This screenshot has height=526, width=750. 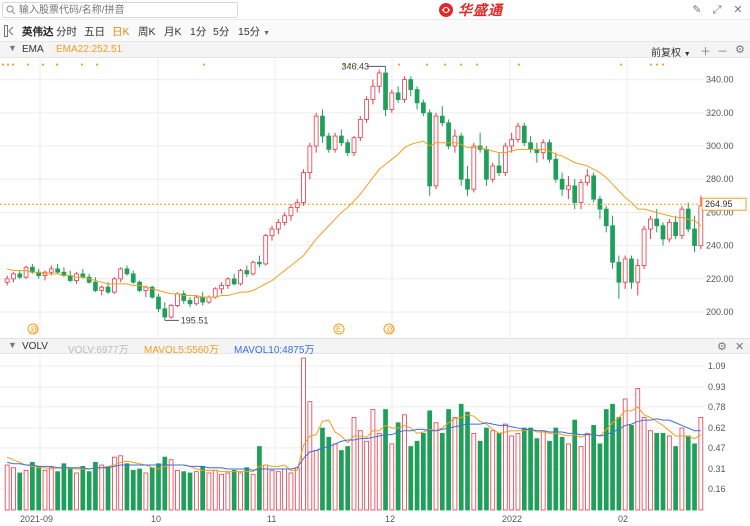 What do you see at coordinates (221, 32) in the screenshot?
I see `tab-5min: 5分` at bounding box center [221, 32].